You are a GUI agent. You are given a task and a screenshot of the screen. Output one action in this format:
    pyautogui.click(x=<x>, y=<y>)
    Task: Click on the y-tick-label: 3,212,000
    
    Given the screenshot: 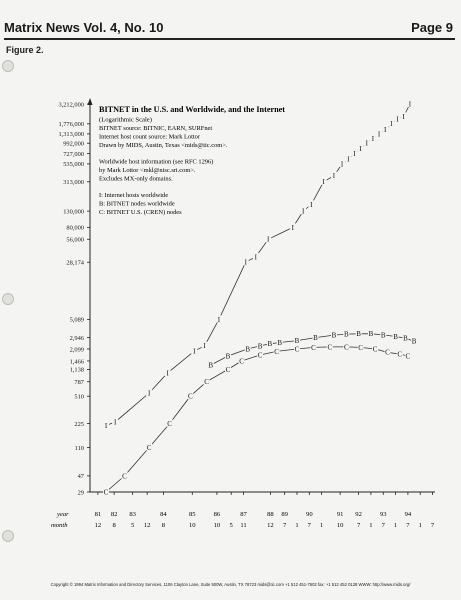 What is the action you would take?
    pyautogui.click(x=71, y=104)
    